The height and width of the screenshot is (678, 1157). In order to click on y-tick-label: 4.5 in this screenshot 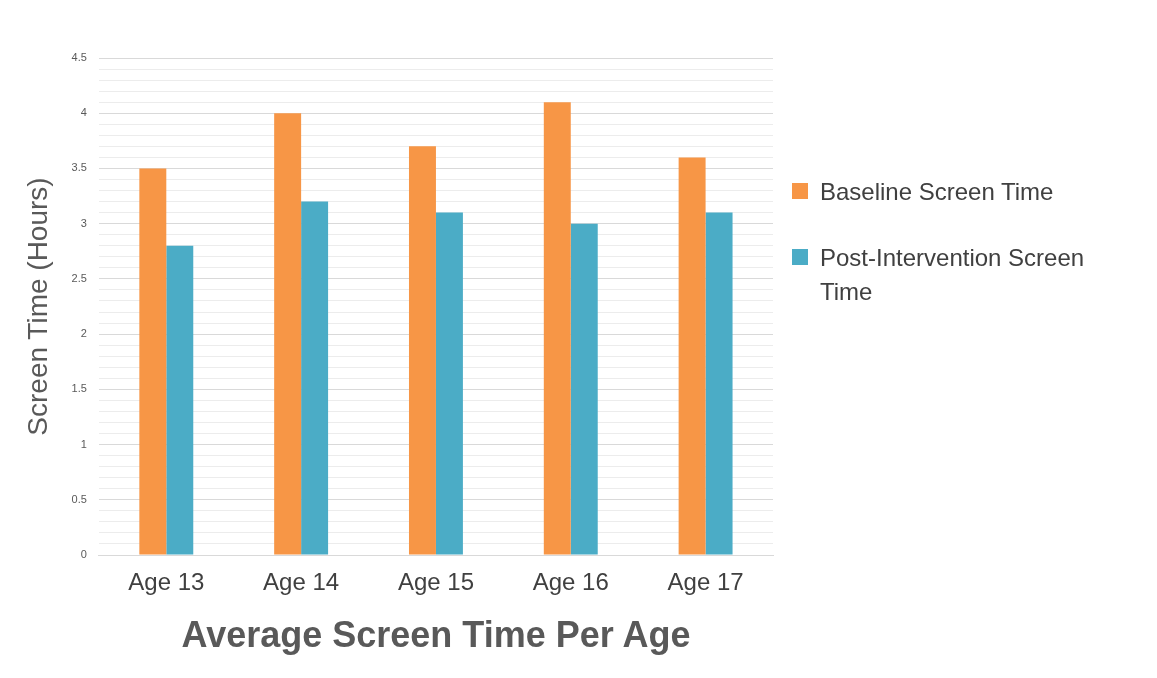, I will do `click(79, 57)`.